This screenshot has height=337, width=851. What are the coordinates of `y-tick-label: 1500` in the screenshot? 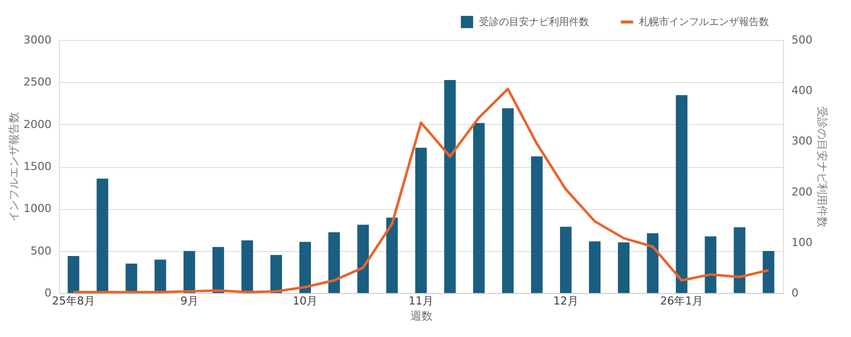 It's located at (38, 166).